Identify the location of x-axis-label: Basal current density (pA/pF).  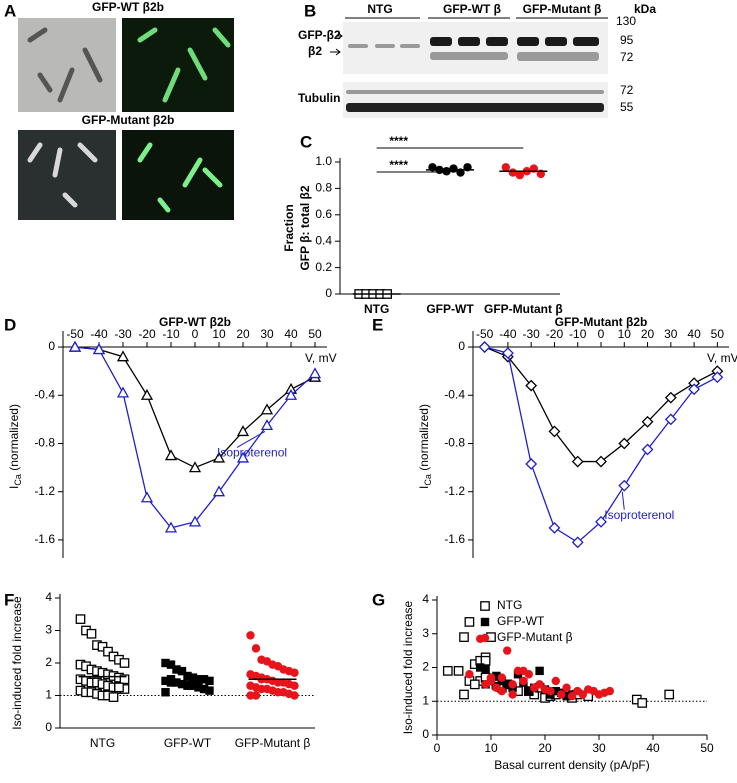
(571, 765).